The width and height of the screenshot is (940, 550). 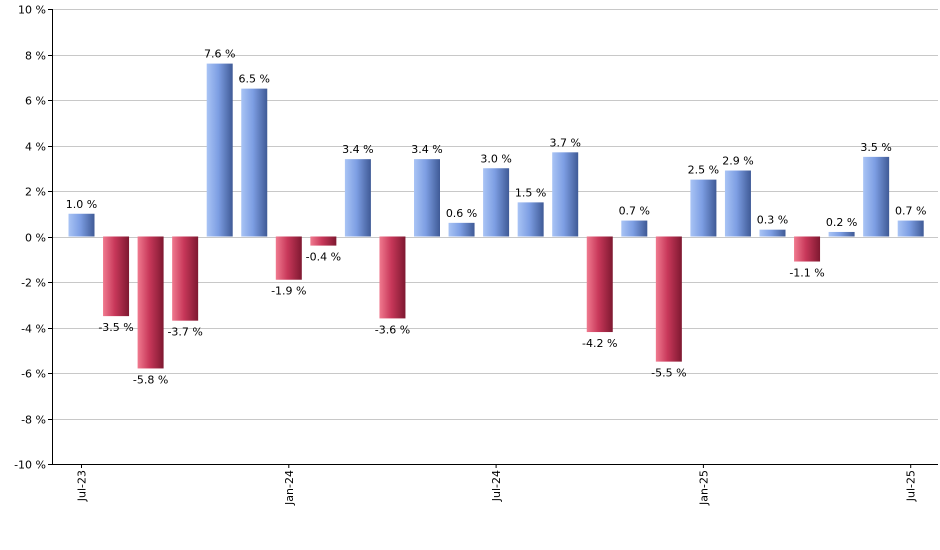 What do you see at coordinates (911, 486) in the screenshot?
I see `x-tick-label: Jul-25` at bounding box center [911, 486].